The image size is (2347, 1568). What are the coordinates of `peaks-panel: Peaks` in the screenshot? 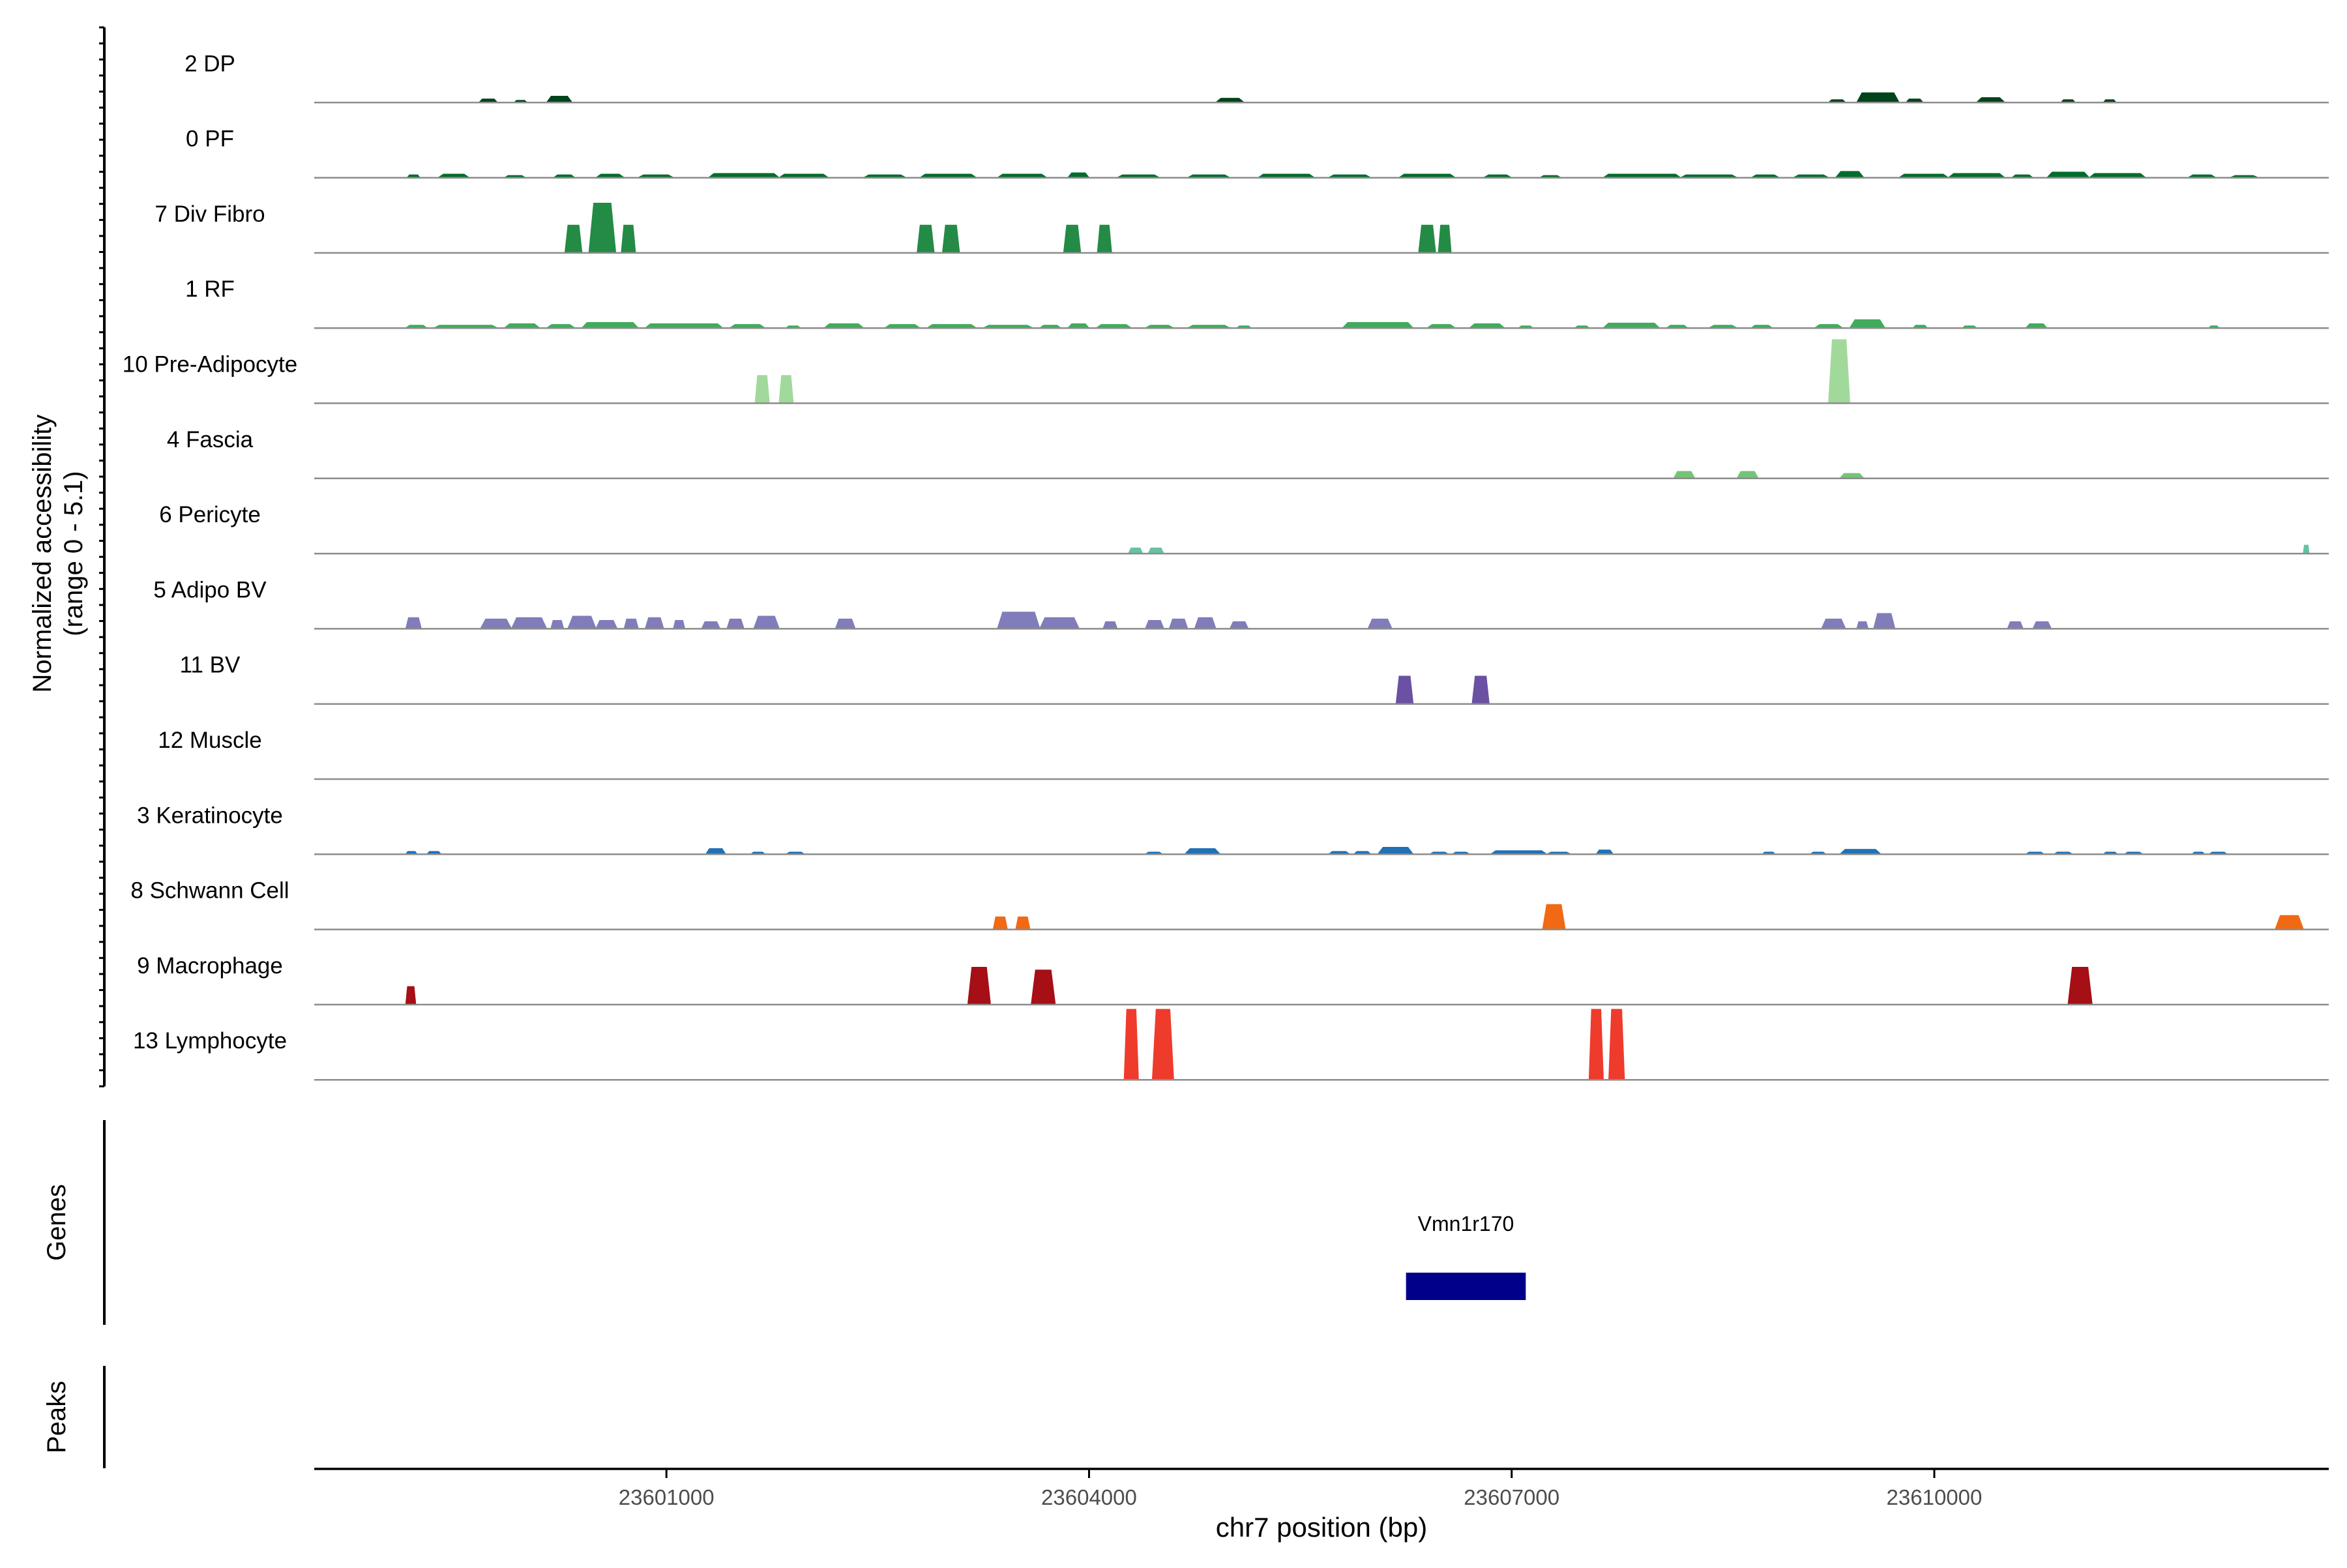 It's located at (74, 1417).